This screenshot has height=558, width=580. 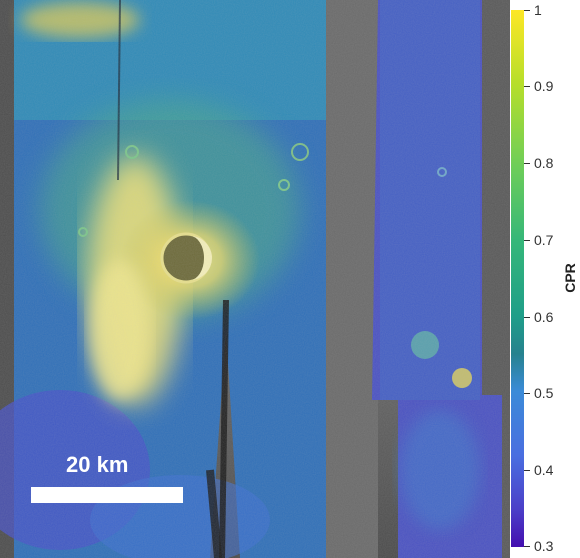 I want to click on scale-bar-label: 20 km, so click(x=97, y=464).